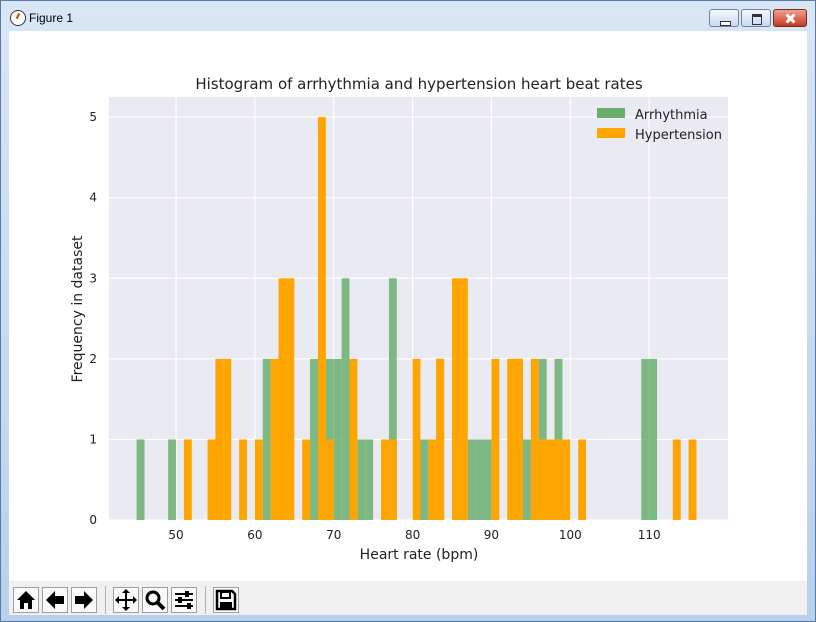  I want to click on home-button, so click(26, 600).